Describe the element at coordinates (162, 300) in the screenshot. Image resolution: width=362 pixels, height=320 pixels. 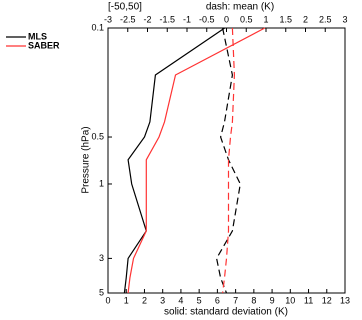
I see `x-tick-label: 3` at that location.